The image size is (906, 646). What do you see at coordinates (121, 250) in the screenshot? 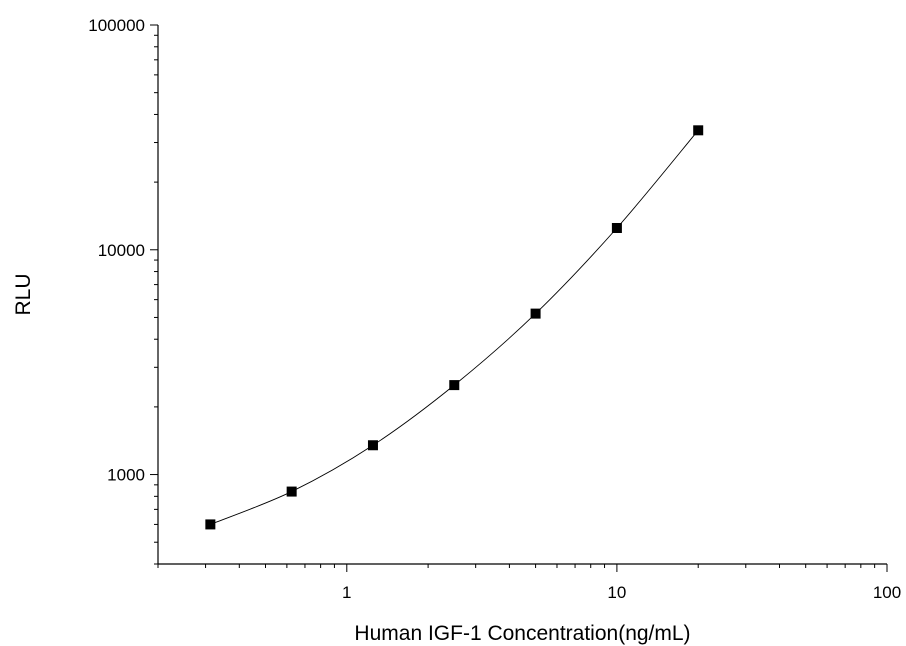
I see `y-tick-label: 10000` at bounding box center [121, 250].